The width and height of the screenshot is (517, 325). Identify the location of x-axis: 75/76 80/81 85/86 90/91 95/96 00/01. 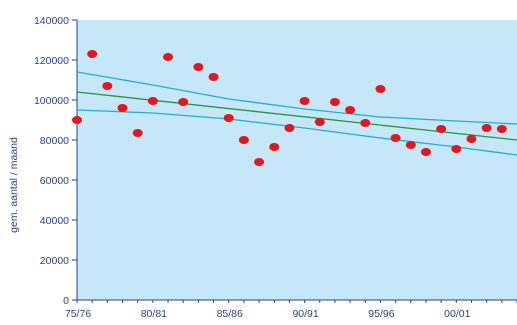
(291, 309).